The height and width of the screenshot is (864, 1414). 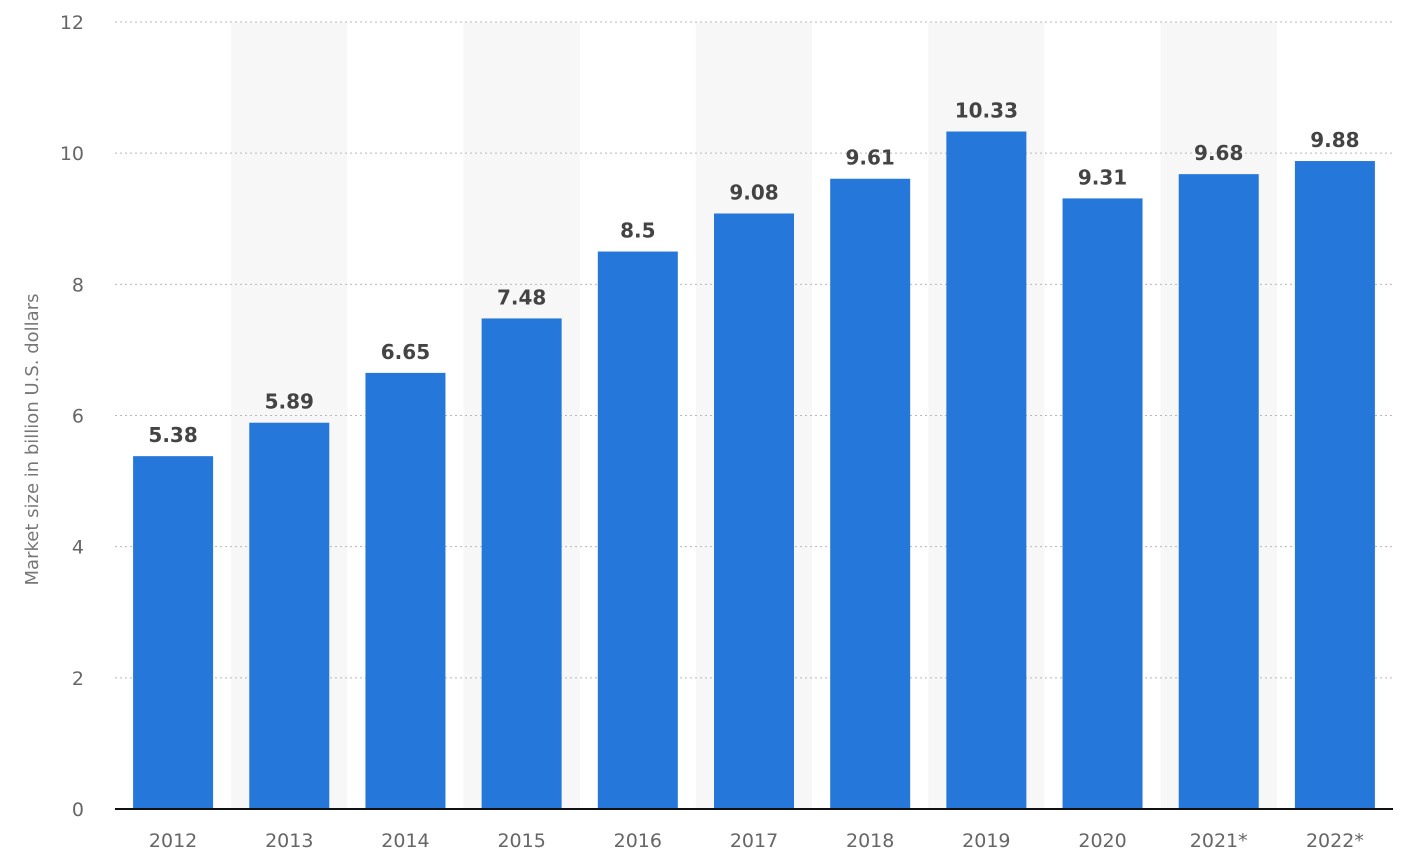 What do you see at coordinates (173, 841) in the screenshot?
I see `x-tick-label-2012: 2012` at bounding box center [173, 841].